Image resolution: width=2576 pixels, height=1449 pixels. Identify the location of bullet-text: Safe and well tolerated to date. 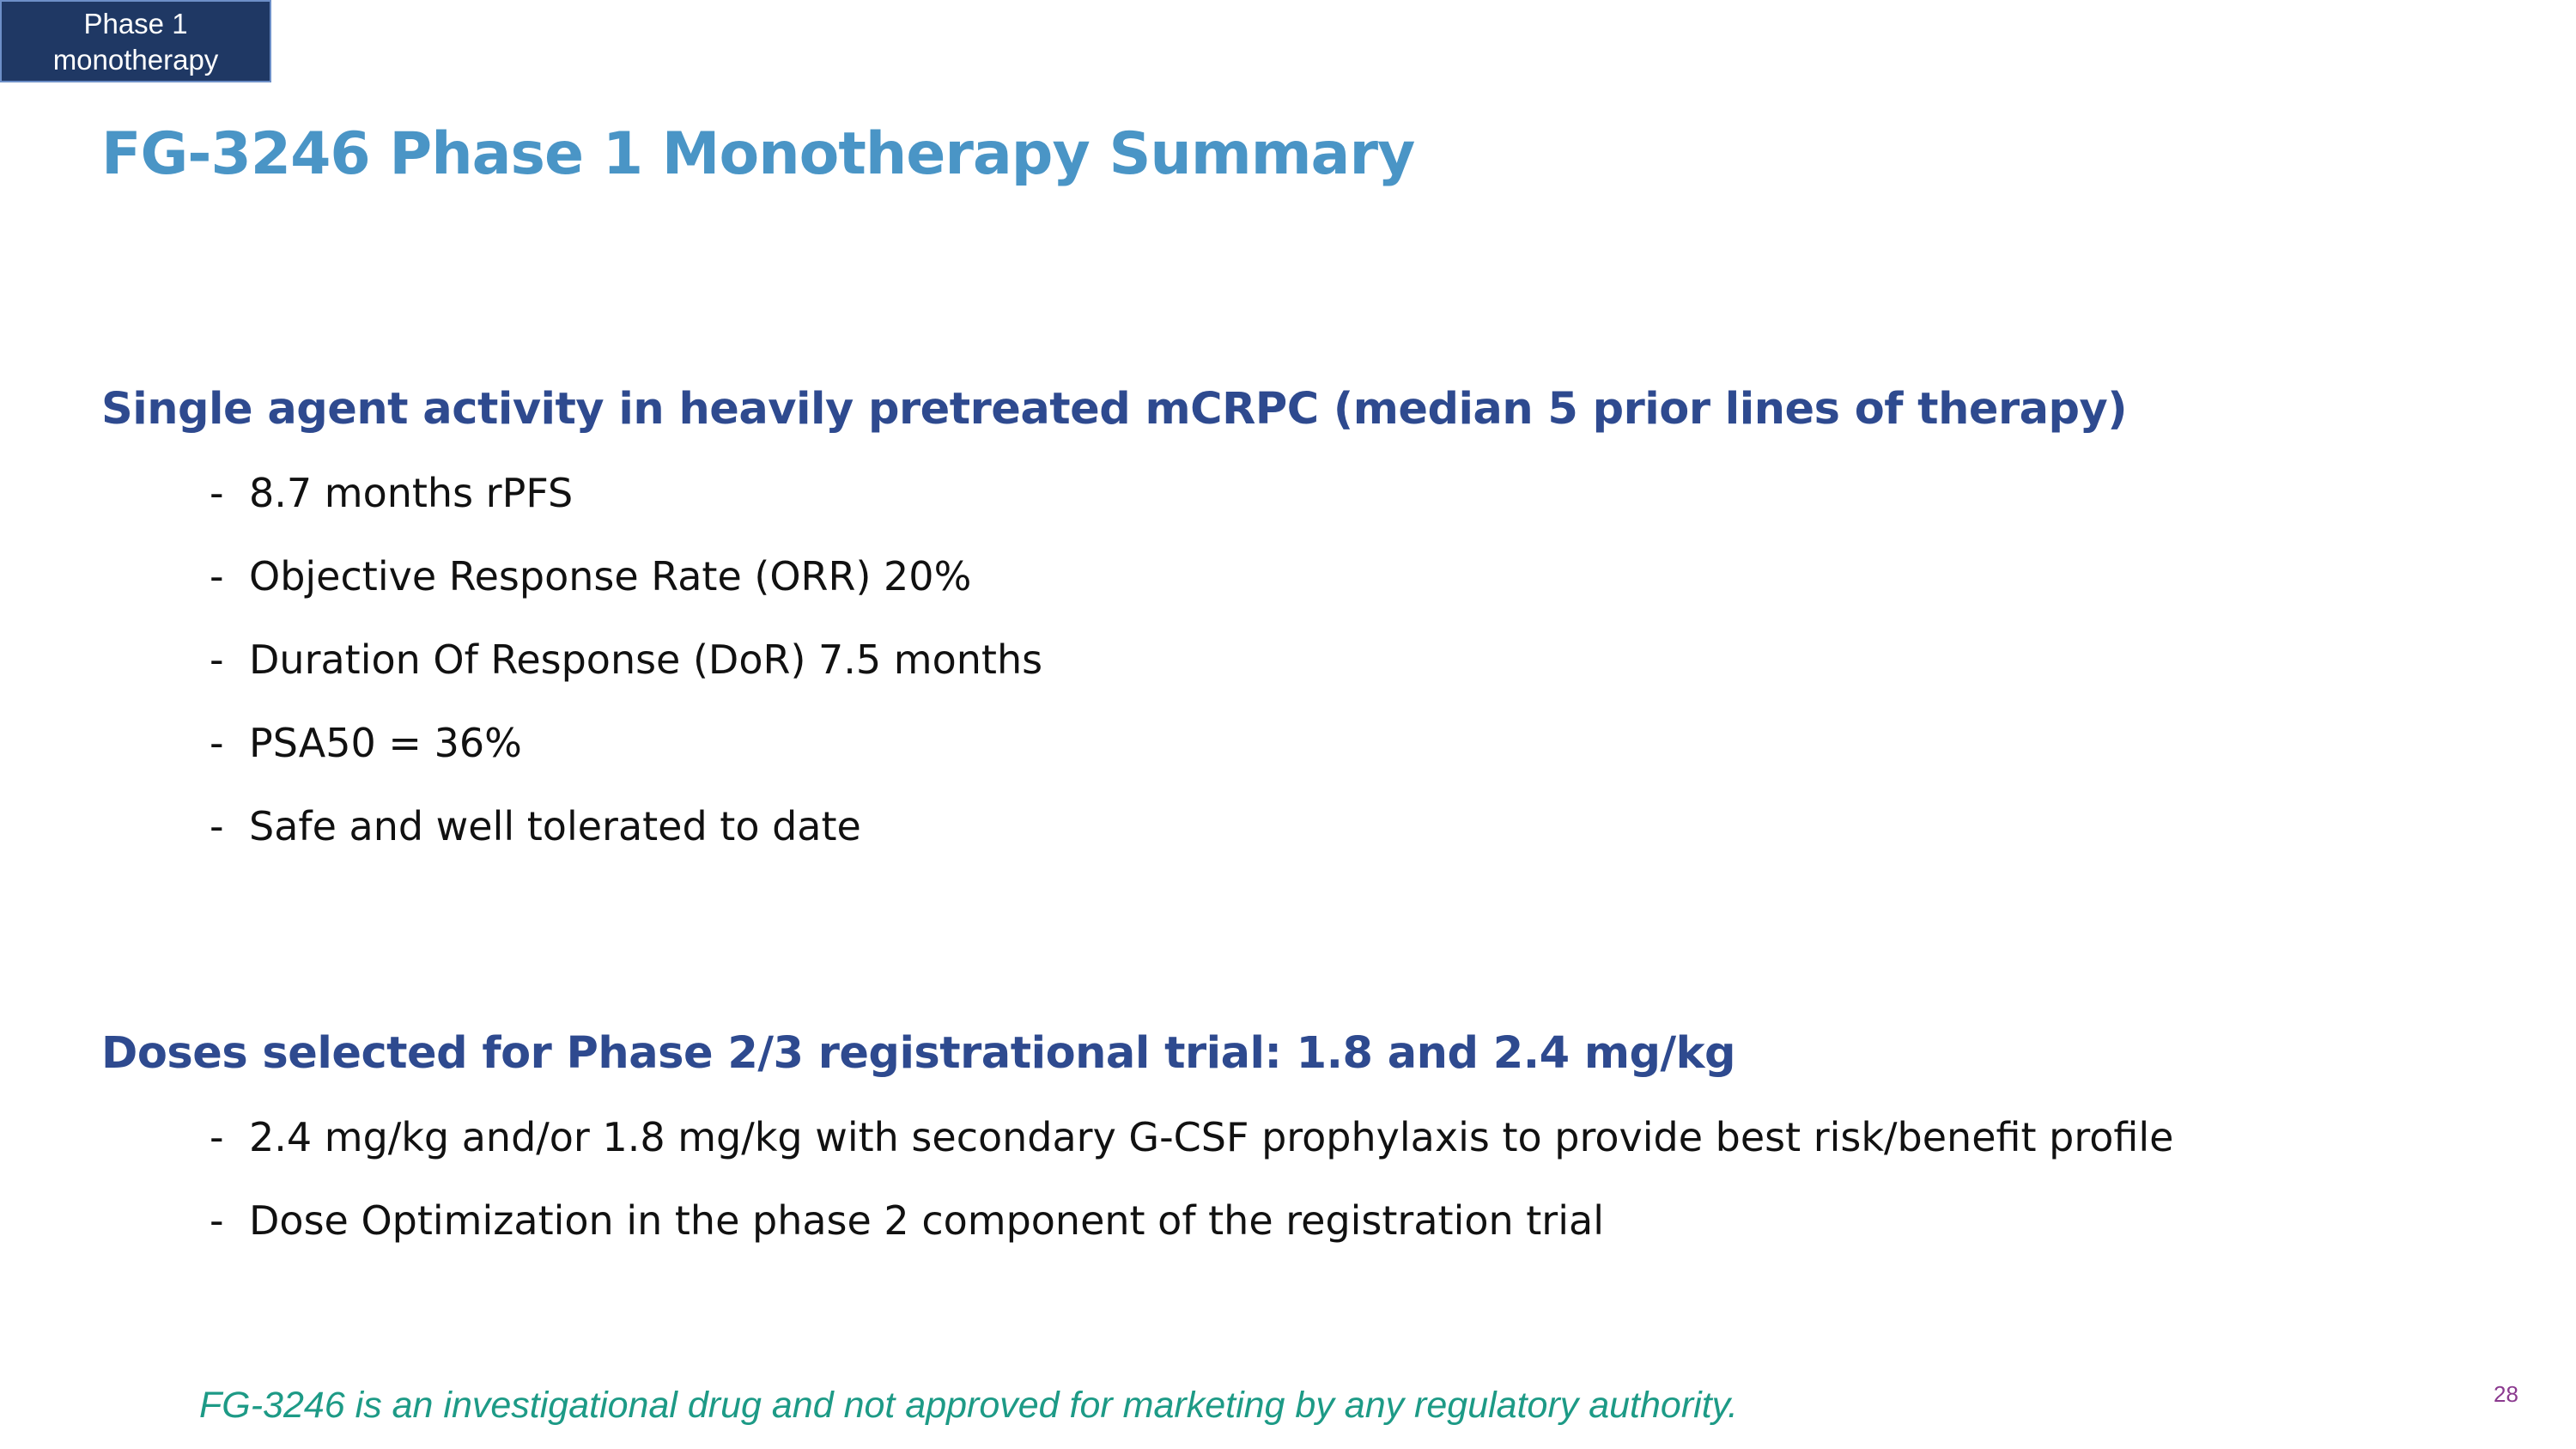
(555, 826).